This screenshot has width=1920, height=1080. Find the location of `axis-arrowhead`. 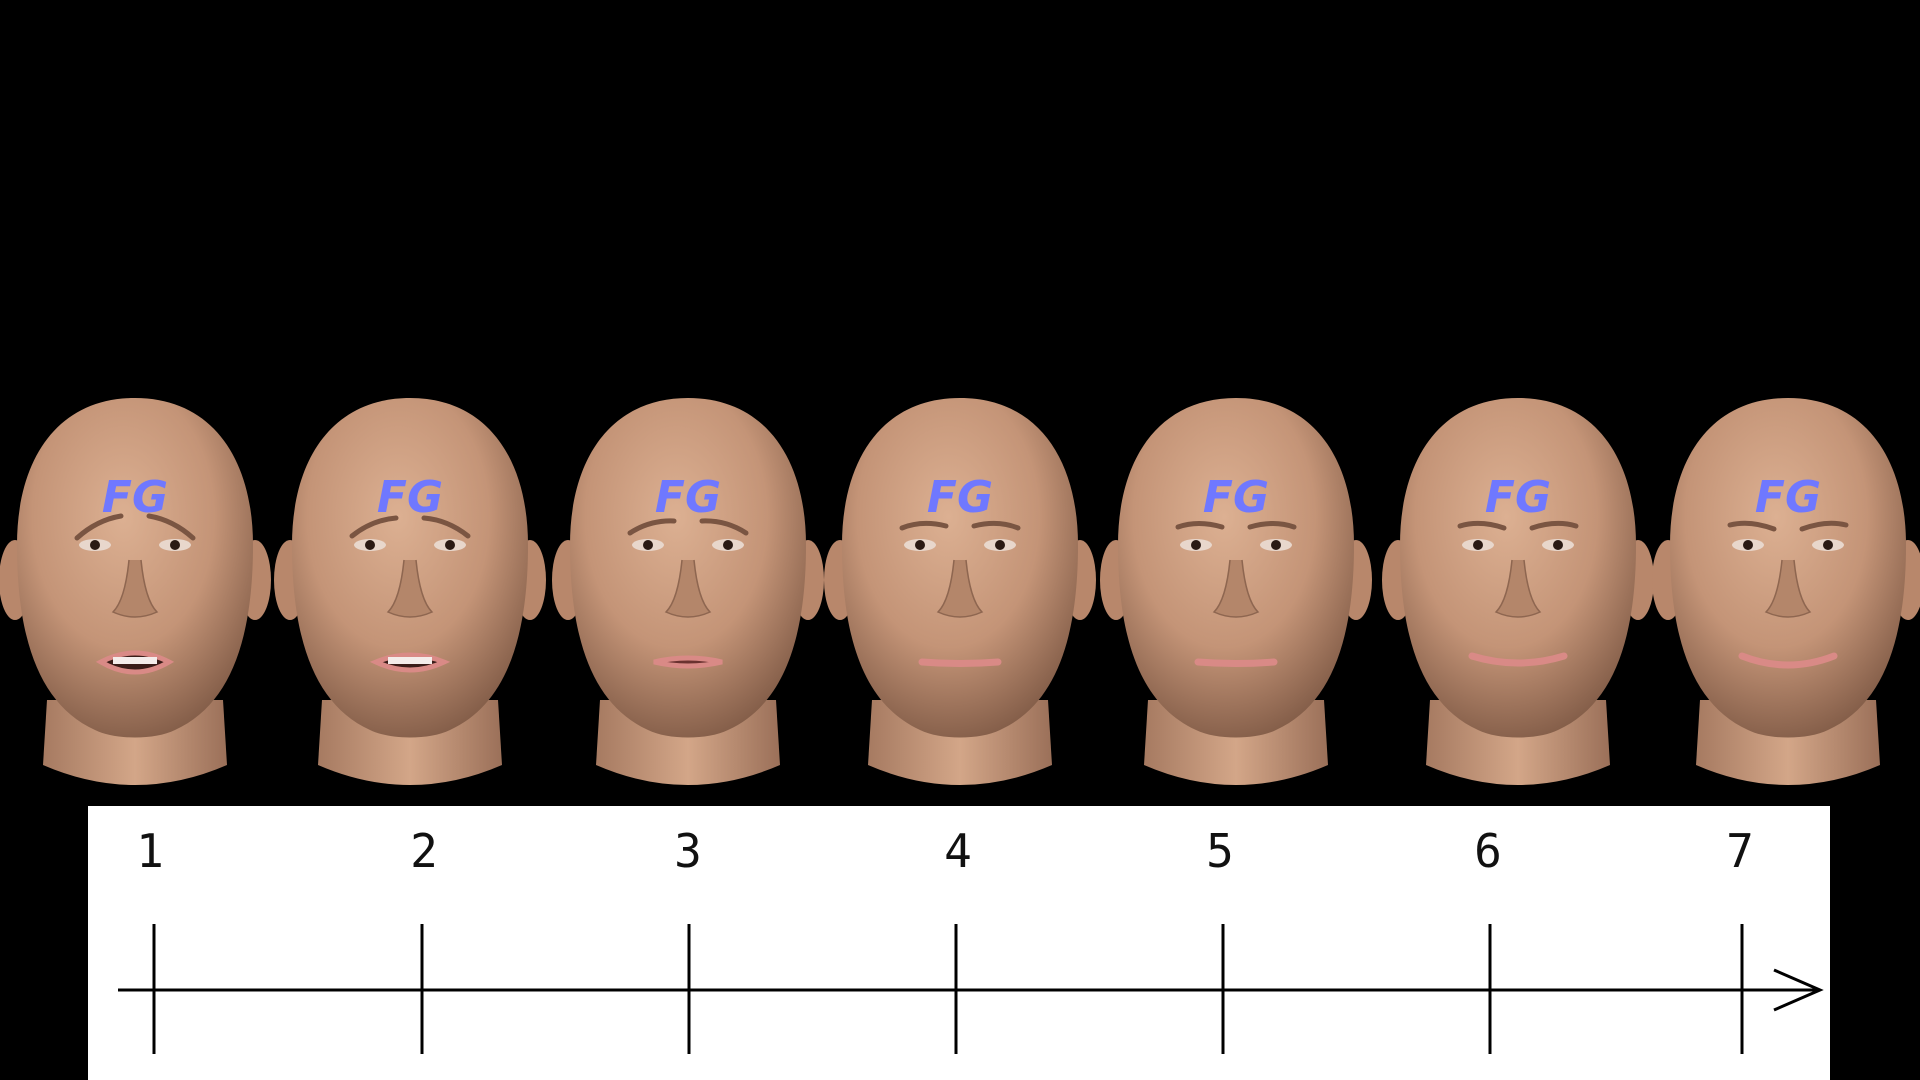

axis-arrowhead is located at coordinates (1798, 990).